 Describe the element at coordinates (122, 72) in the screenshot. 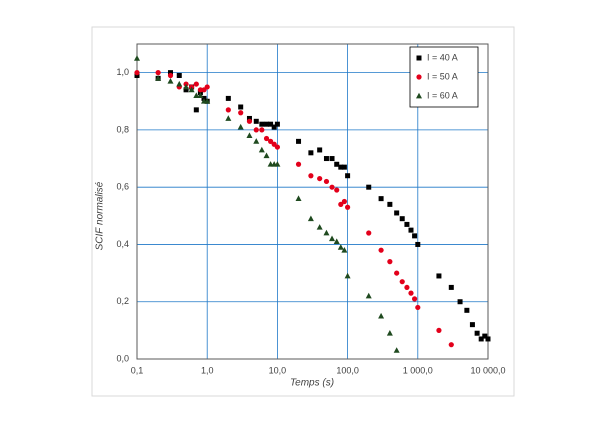

I see `y-tick-label: 1,0` at that location.